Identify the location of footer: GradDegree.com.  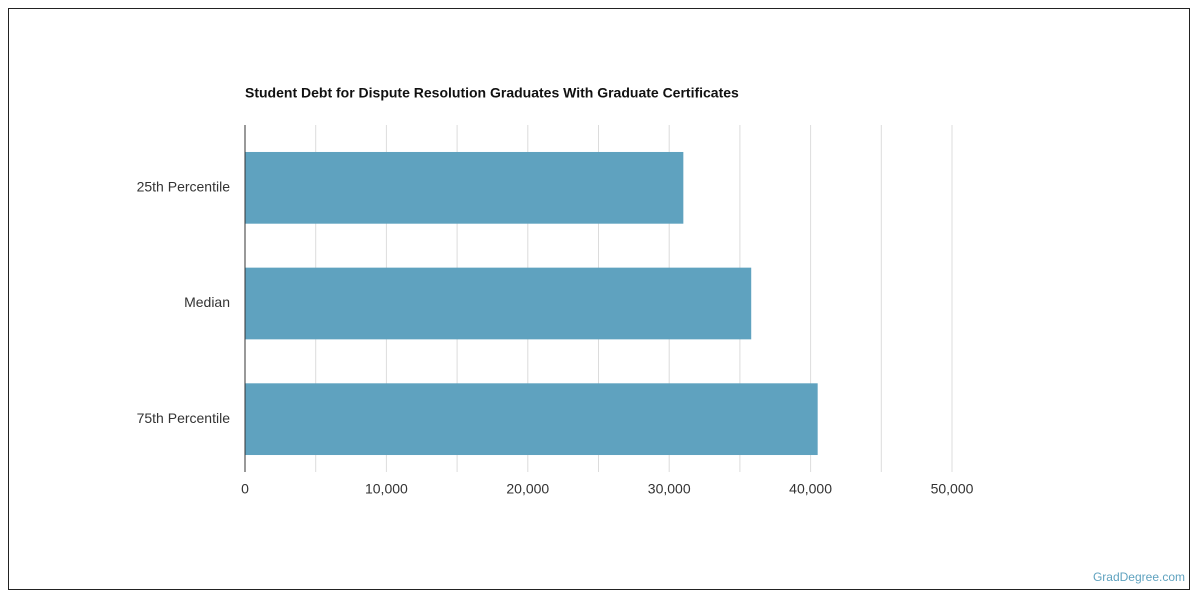
(1139, 577).